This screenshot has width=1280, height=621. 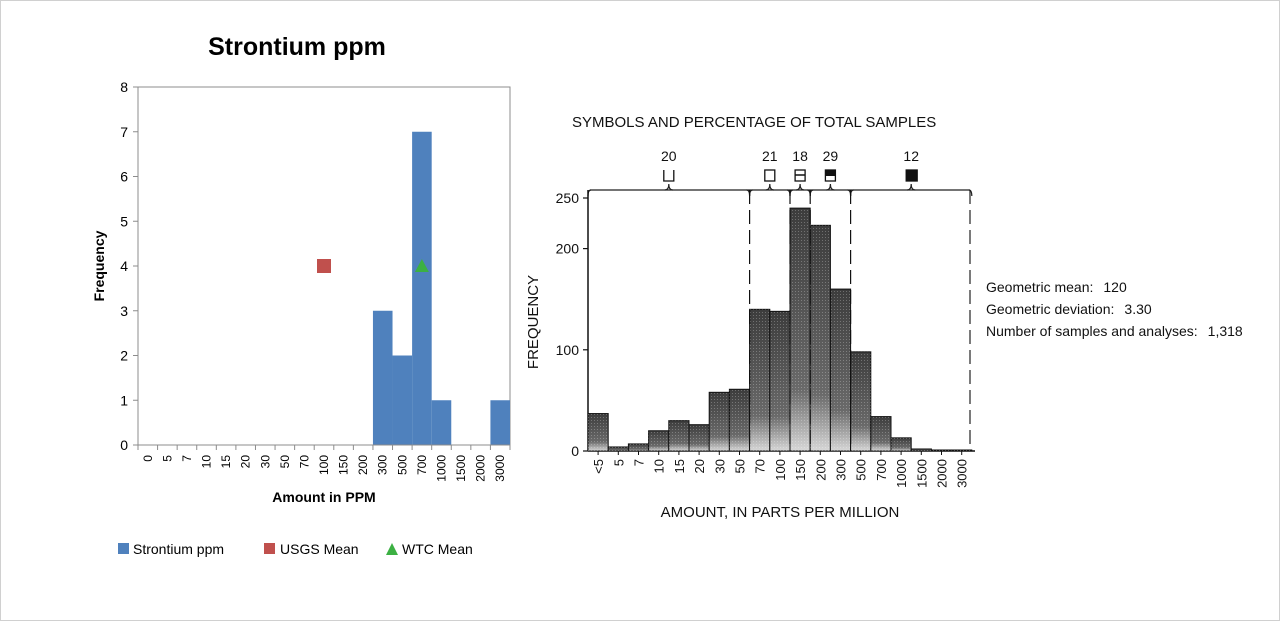 What do you see at coordinates (124, 177) in the screenshot?
I see `y-tick-label: 6` at bounding box center [124, 177].